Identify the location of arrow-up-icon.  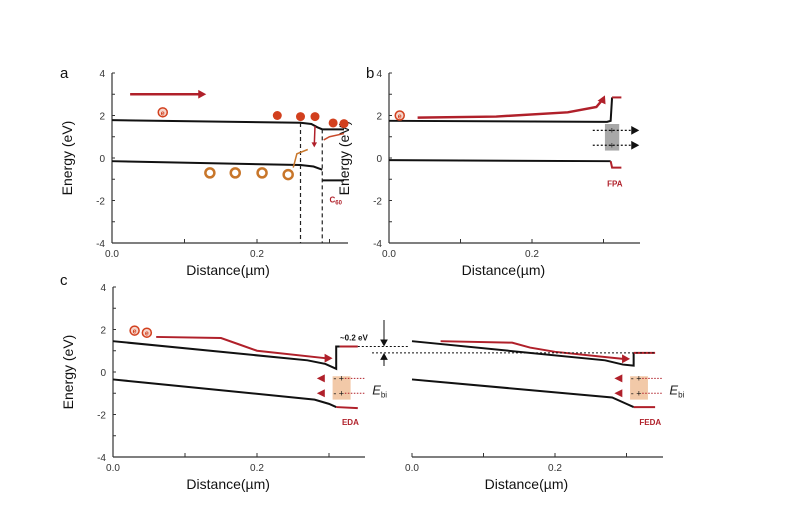
(384, 356).